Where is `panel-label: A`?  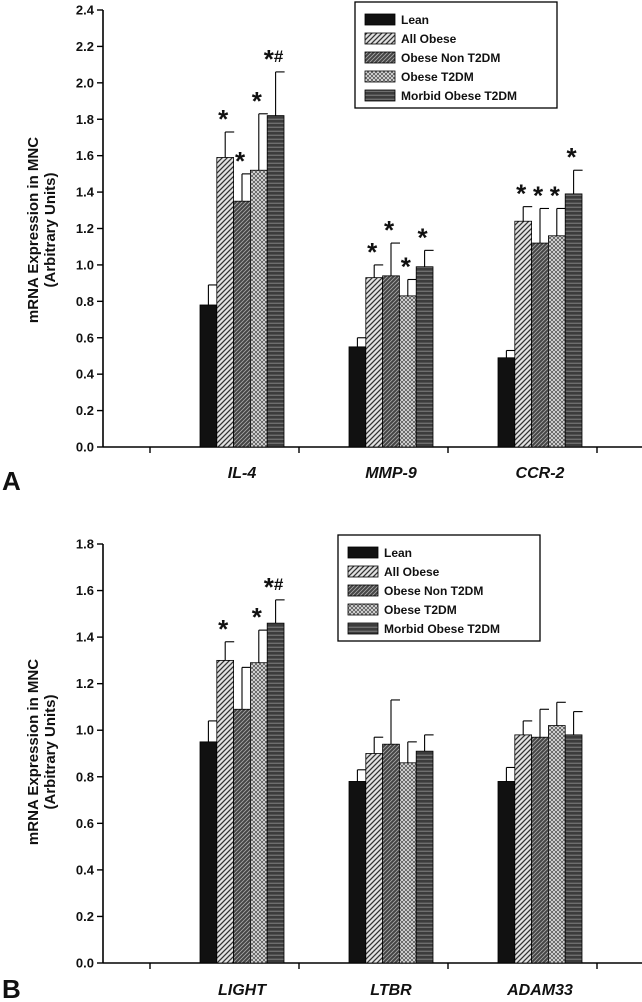 panel-label: A is located at coordinates (11, 481).